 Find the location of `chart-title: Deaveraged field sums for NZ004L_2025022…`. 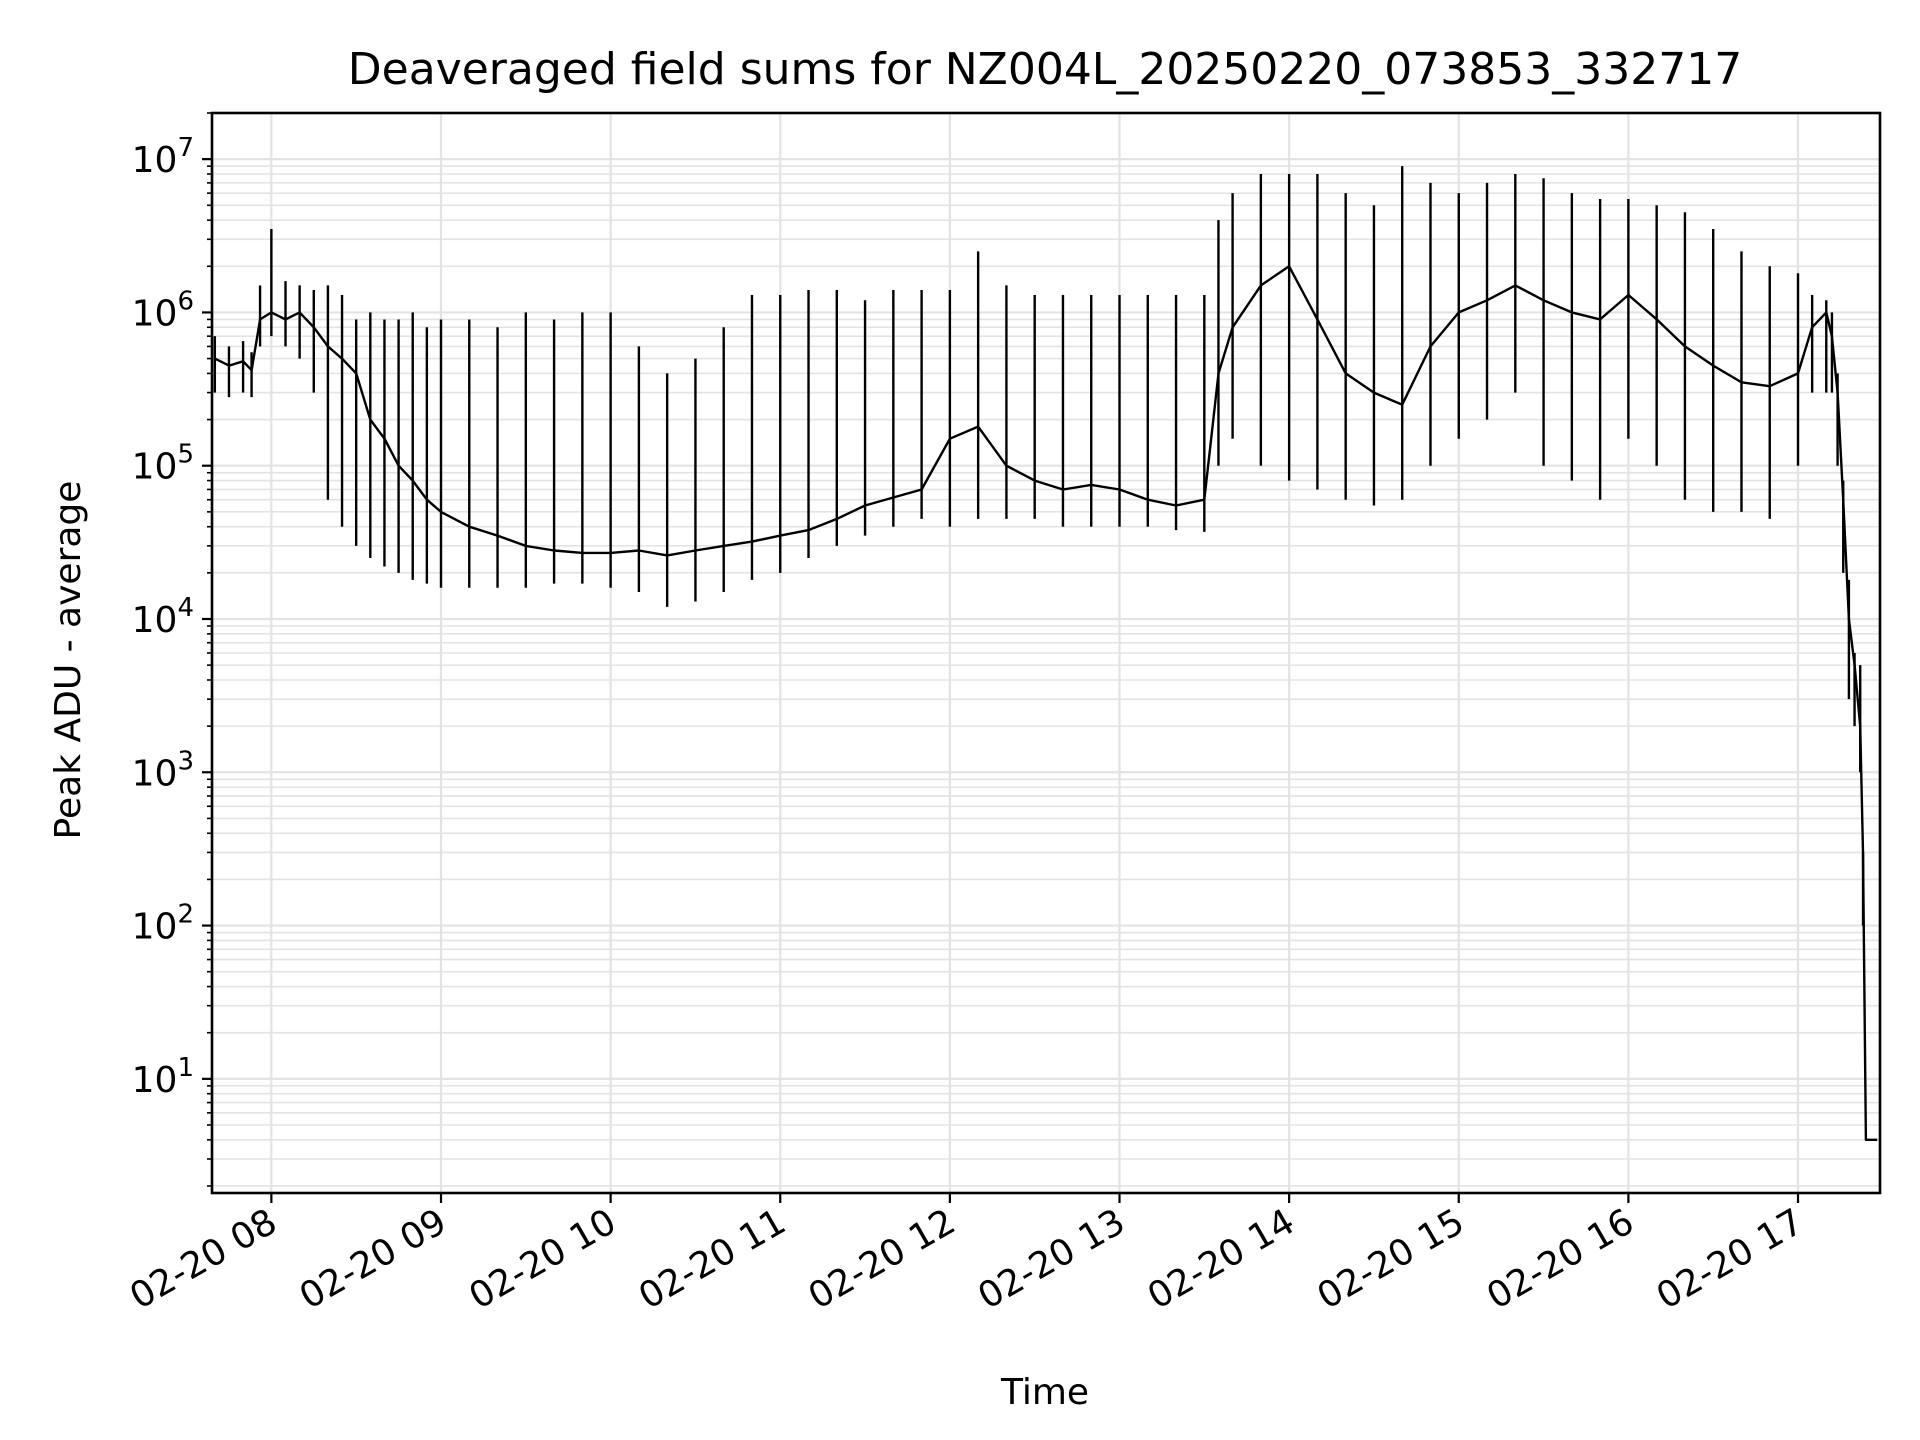

chart-title: Deaveraged field sums for NZ004L_2025022… is located at coordinates (1045, 69).